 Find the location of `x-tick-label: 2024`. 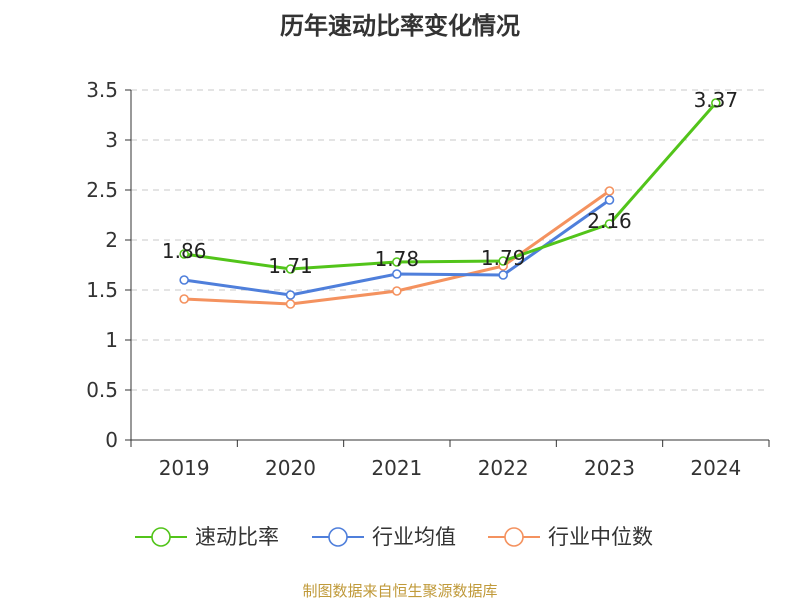

x-tick-label: 2024 is located at coordinates (715, 468).